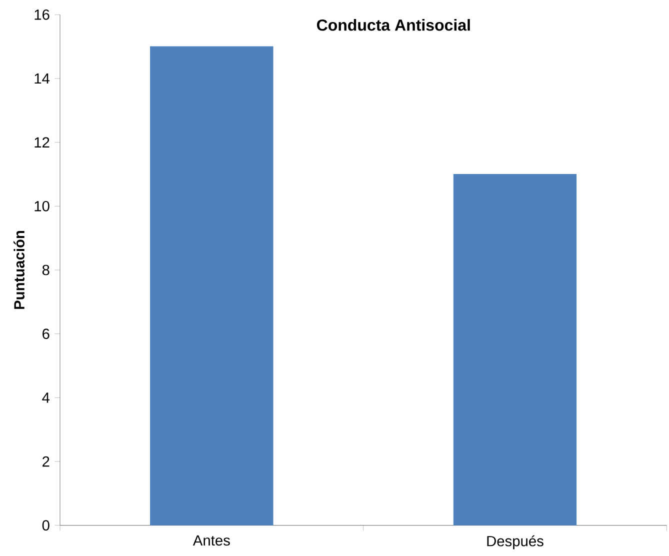 The image size is (669, 556). What do you see at coordinates (46, 334) in the screenshot?
I see `y-tick-label: 6` at bounding box center [46, 334].